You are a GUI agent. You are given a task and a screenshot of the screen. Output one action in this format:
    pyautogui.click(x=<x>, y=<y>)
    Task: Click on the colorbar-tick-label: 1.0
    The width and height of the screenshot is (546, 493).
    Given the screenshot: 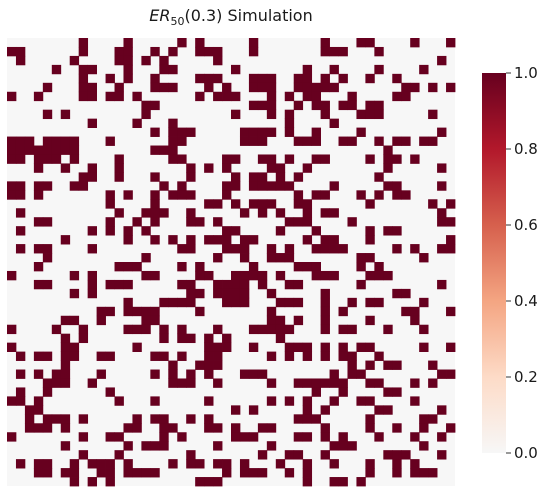 What is the action you would take?
    pyautogui.click(x=526, y=73)
    